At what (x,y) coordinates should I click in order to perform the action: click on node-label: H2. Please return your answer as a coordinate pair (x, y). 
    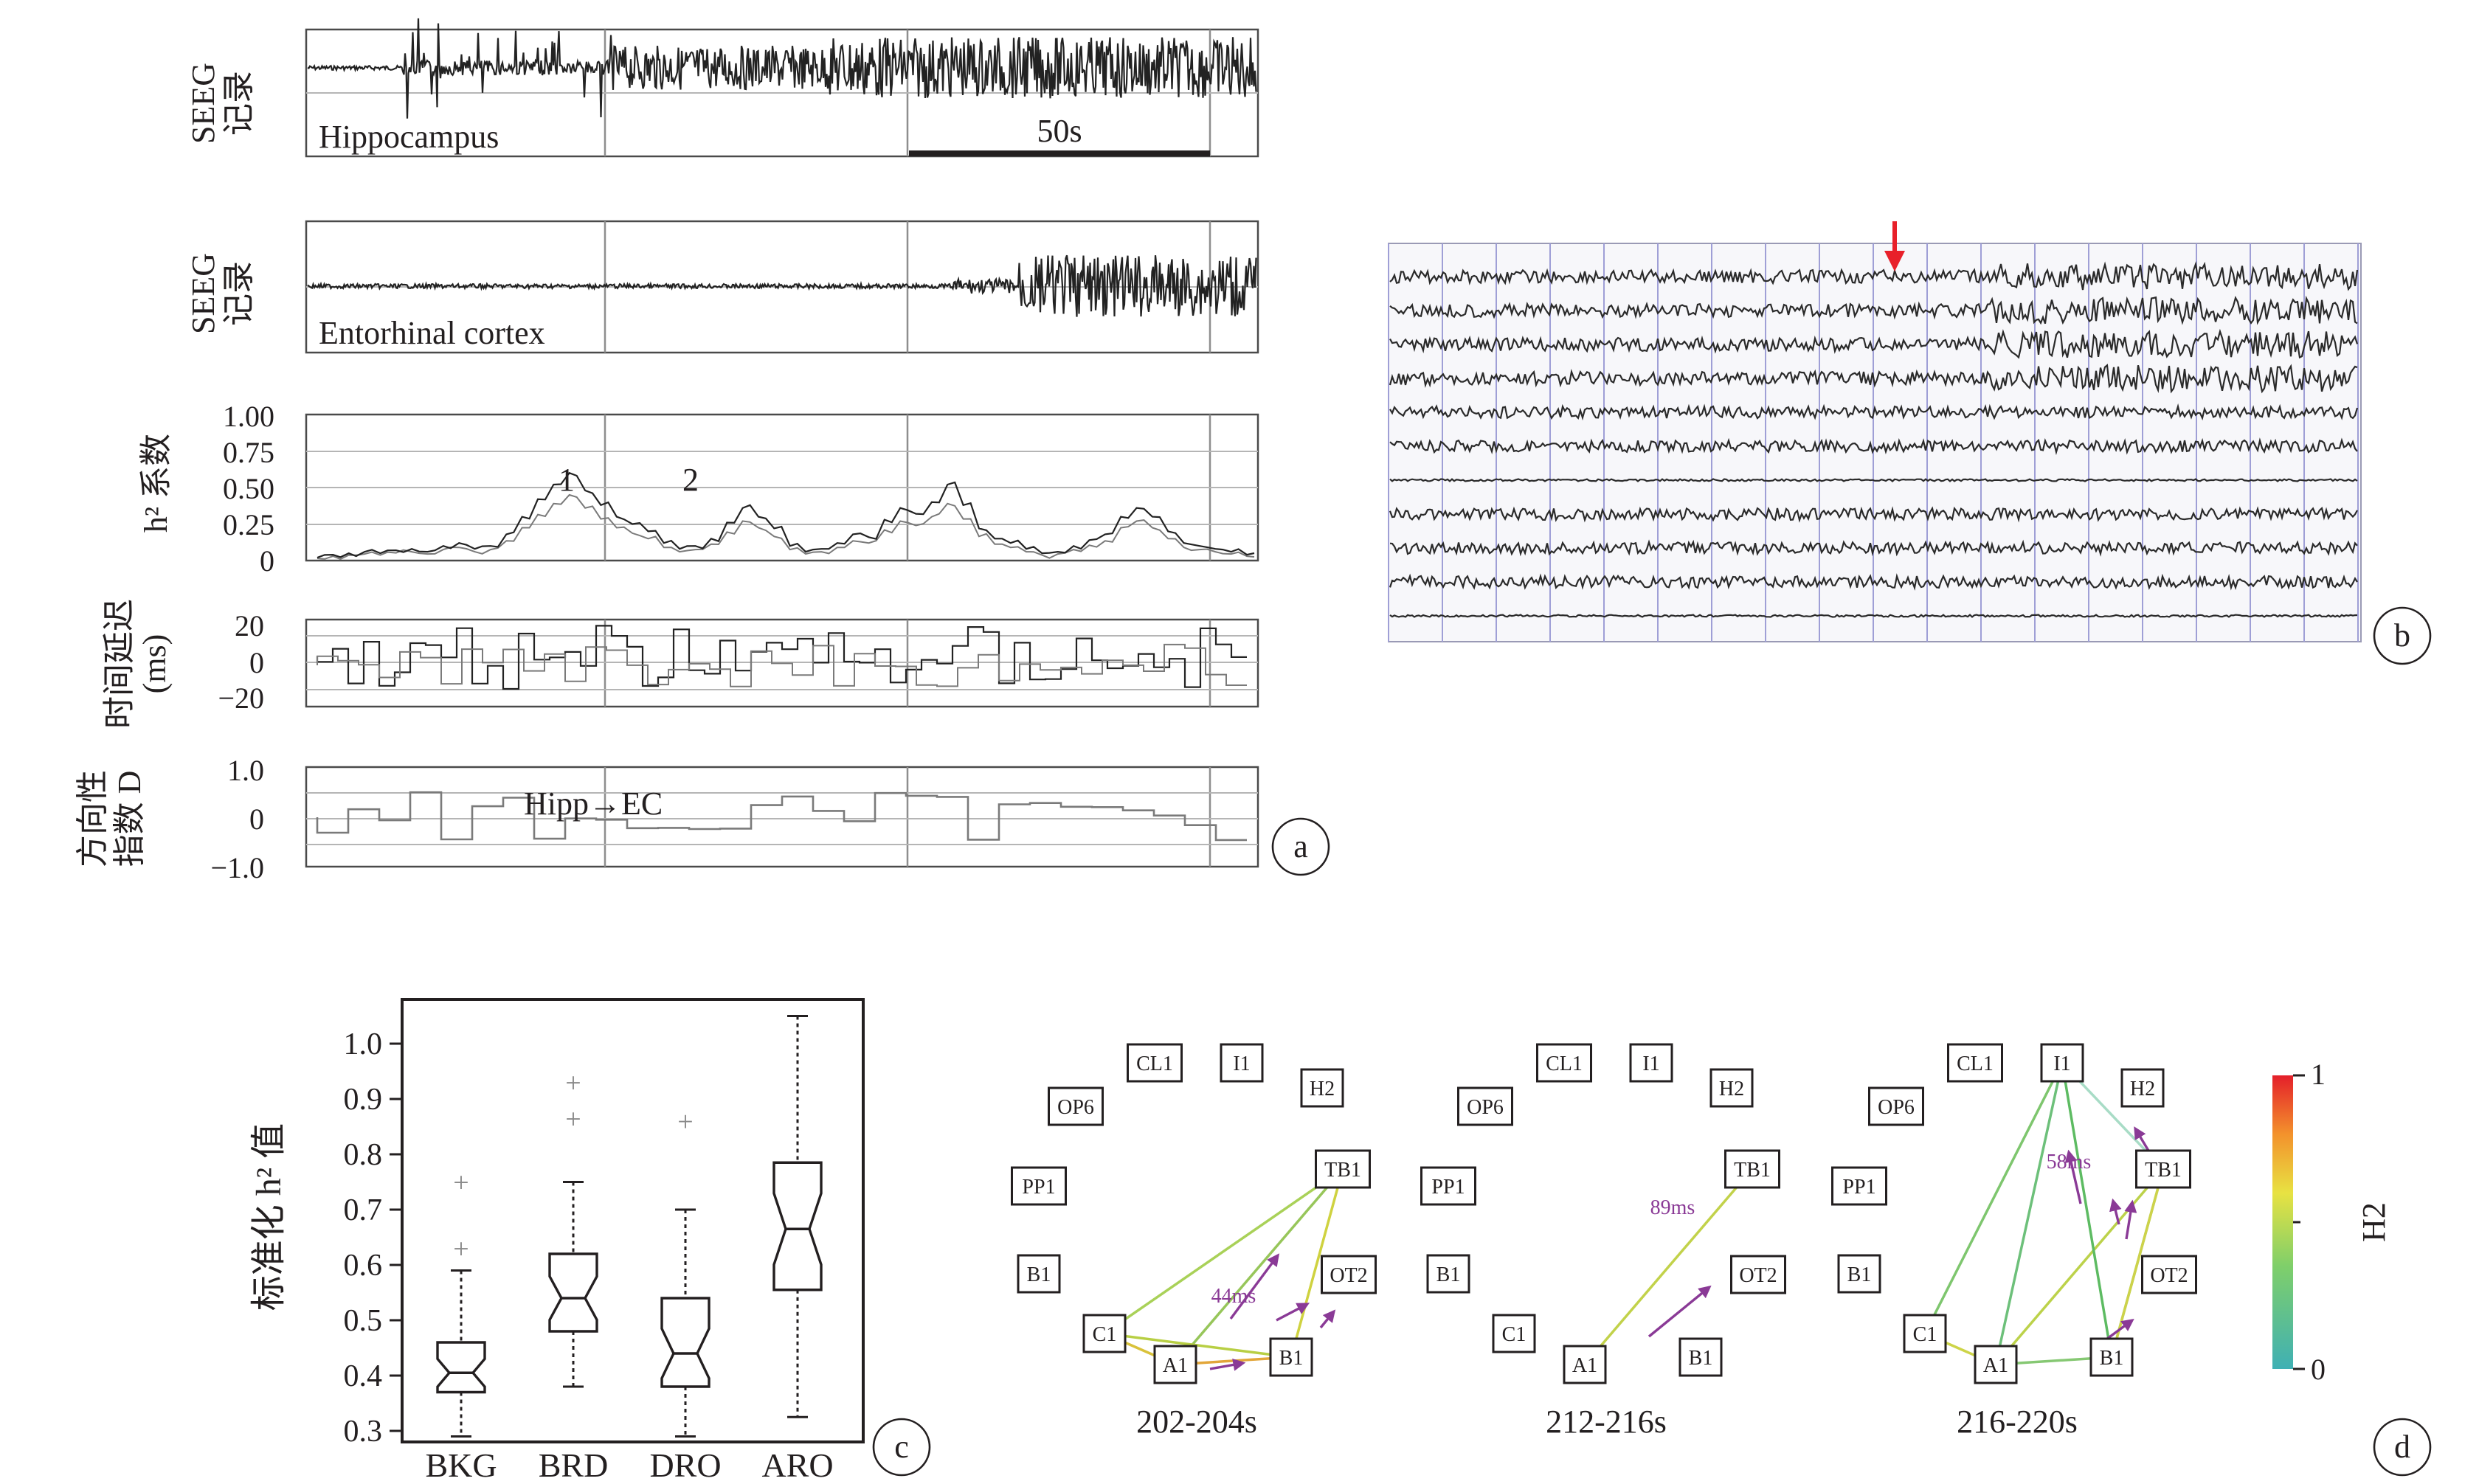
    Looking at the image, I should click on (2142, 1089).